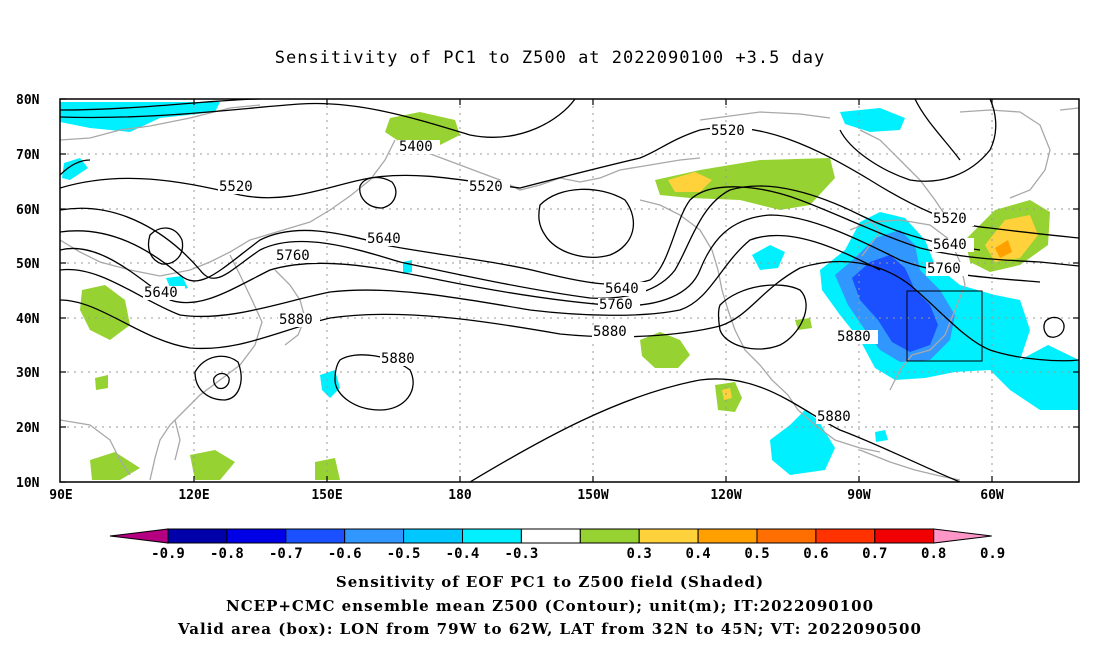 Image resolution: width=1100 pixels, height=650 pixels. I want to click on shade-cyan-s6, so click(881, 436).